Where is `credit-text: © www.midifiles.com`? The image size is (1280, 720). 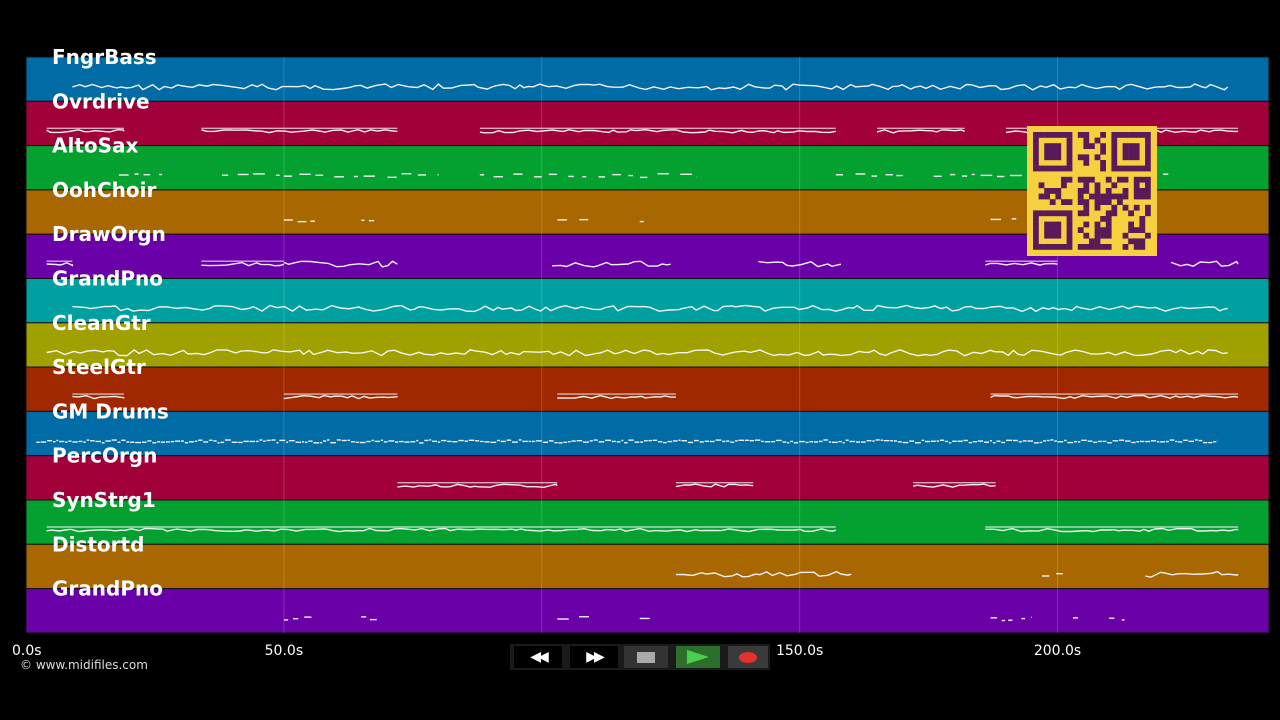 credit-text: © www.midifiles.com is located at coordinates (84, 665).